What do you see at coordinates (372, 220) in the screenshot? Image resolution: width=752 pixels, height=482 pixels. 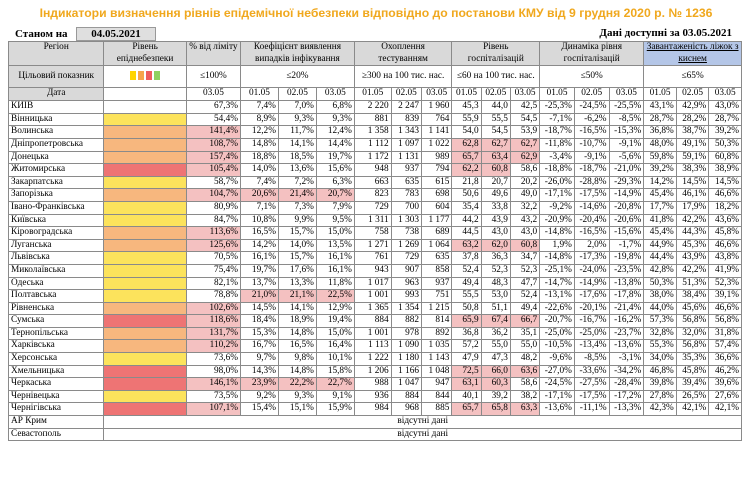 I see `tests-cell: 1 311` at bounding box center [372, 220].